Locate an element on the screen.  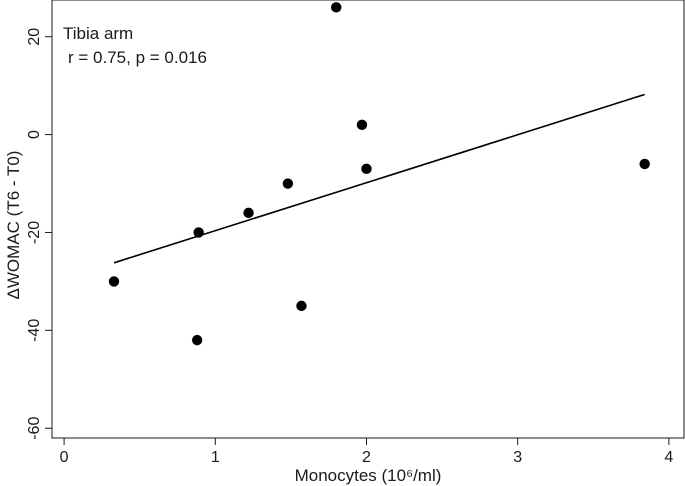
y-tick-label: 20 is located at coordinates (34, 37).